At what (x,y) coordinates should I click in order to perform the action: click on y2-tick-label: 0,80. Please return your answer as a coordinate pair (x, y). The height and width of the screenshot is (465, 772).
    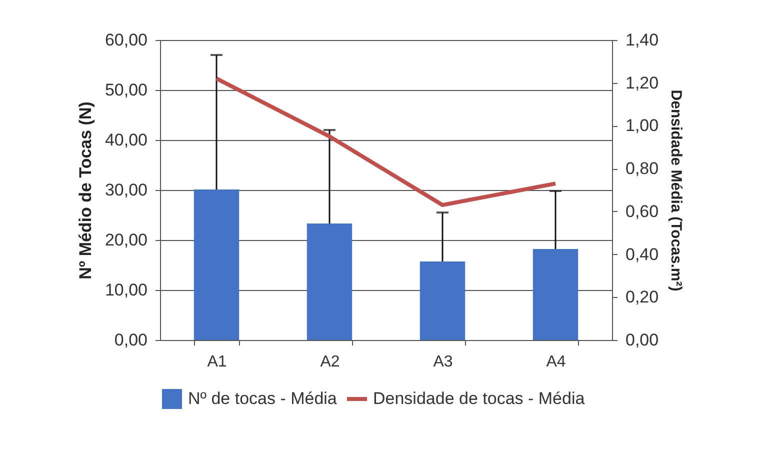
    Looking at the image, I should click on (642, 168).